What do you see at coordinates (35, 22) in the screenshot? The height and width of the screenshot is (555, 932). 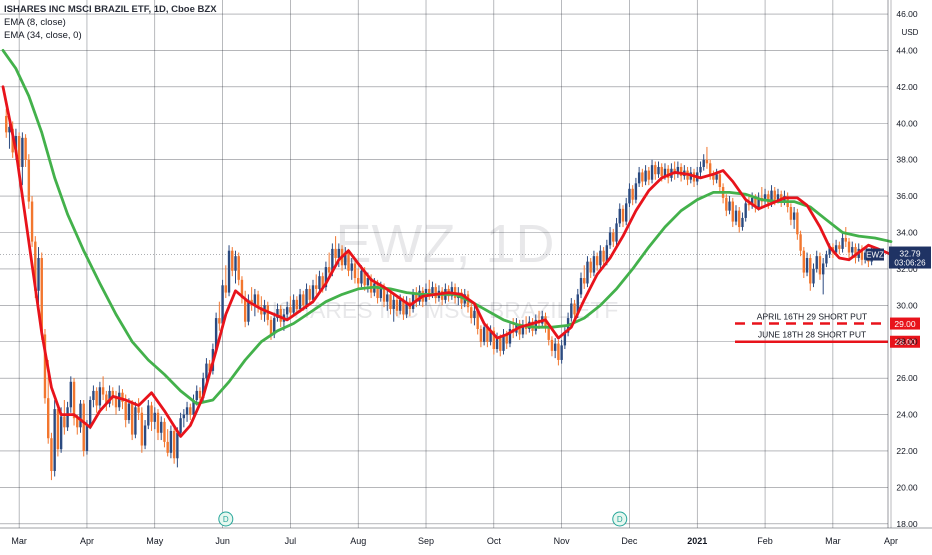 I see `legend-ema-fast: EMA (8, close)` at bounding box center [35, 22].